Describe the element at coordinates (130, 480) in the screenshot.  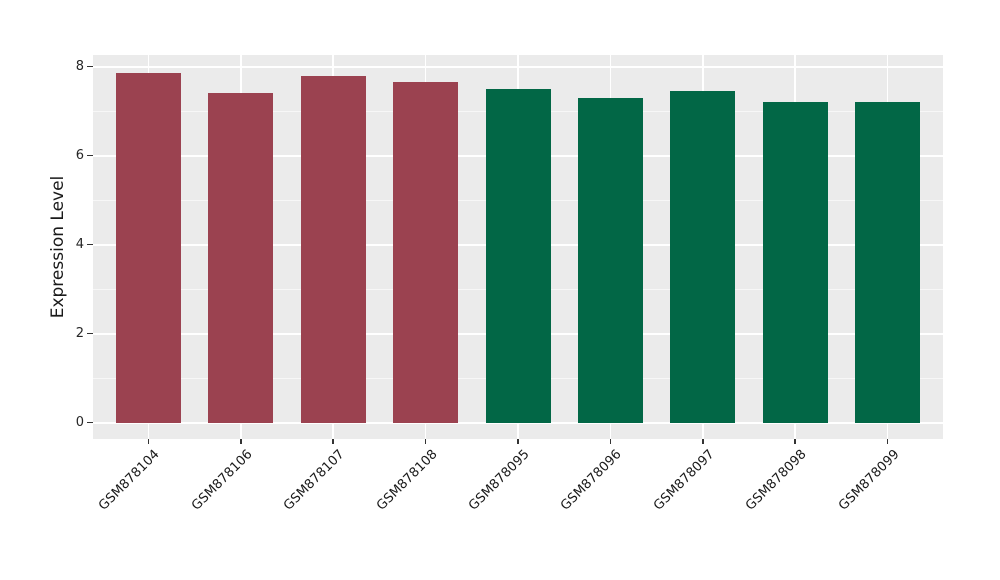
I see `x-tick-label-GSM878104: GSM878104` at that location.